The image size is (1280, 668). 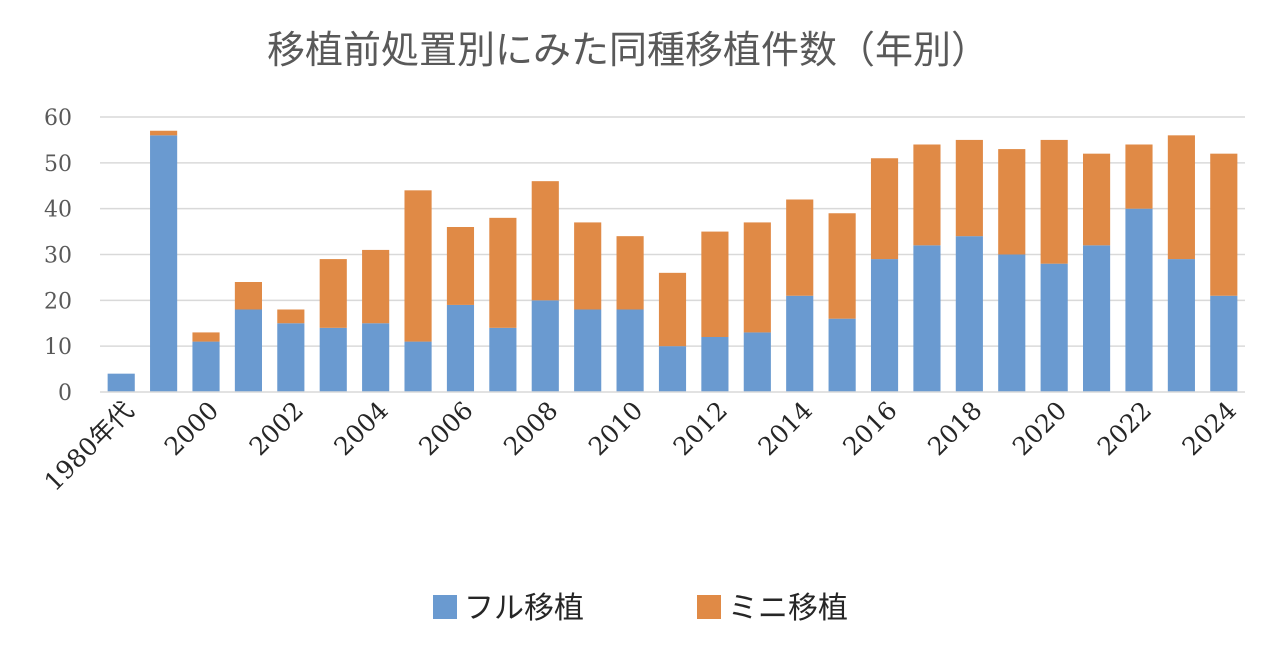 What do you see at coordinates (1209, 428) in the screenshot?
I see `x-tick-label: 2024` at bounding box center [1209, 428].